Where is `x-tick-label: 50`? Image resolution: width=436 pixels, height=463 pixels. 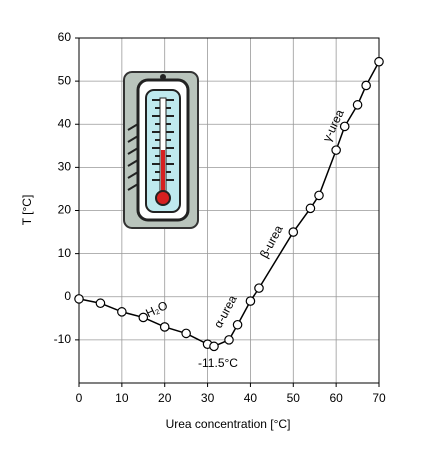 x-tick-label: 50 is located at coordinates (294, 398).